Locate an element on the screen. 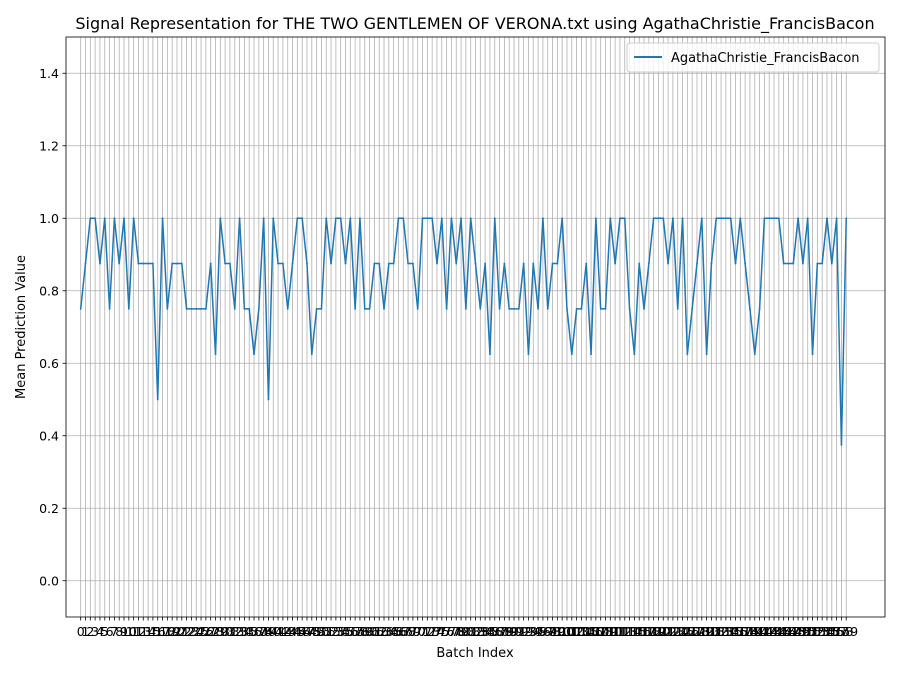 The width and height of the screenshot is (900, 675). x-tick-label: 40 is located at coordinates (273, 631).